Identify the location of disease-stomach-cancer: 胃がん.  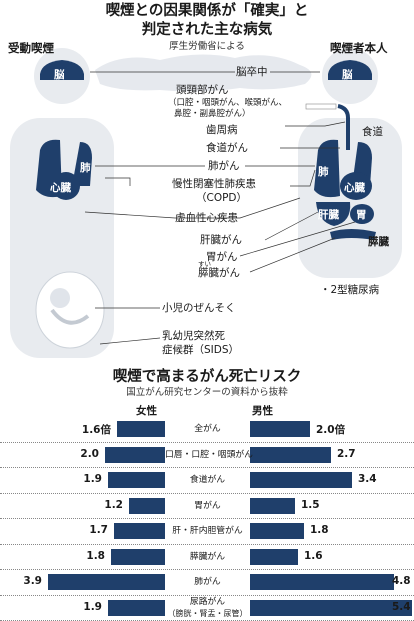
(222, 257).